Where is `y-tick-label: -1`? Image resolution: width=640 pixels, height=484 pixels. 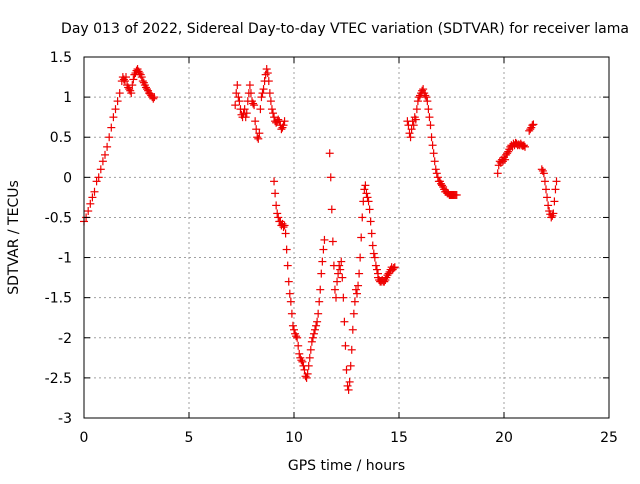
y-tick-label: -1 is located at coordinates (65, 259).